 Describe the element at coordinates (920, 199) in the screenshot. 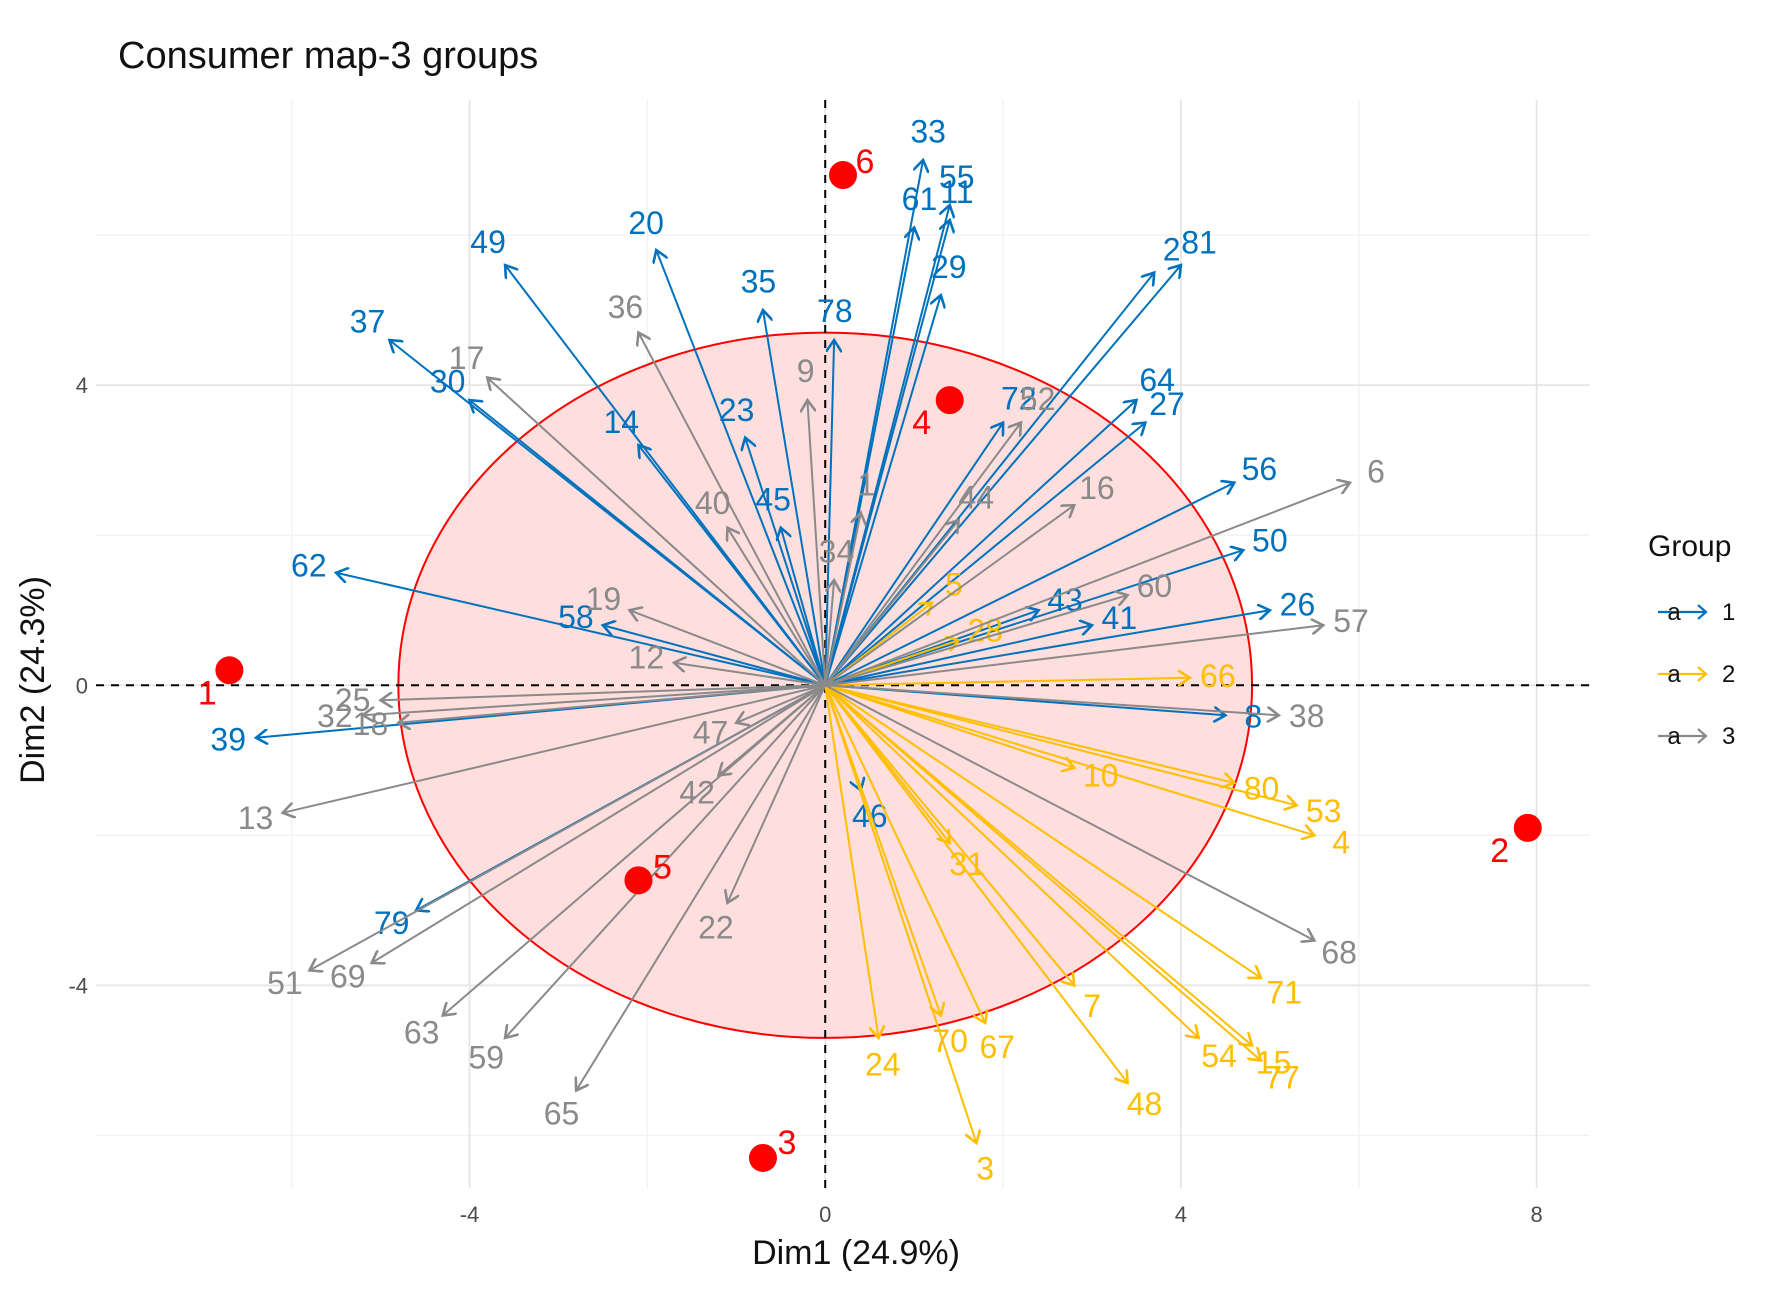

I see `arrow-label-61: 61` at that location.